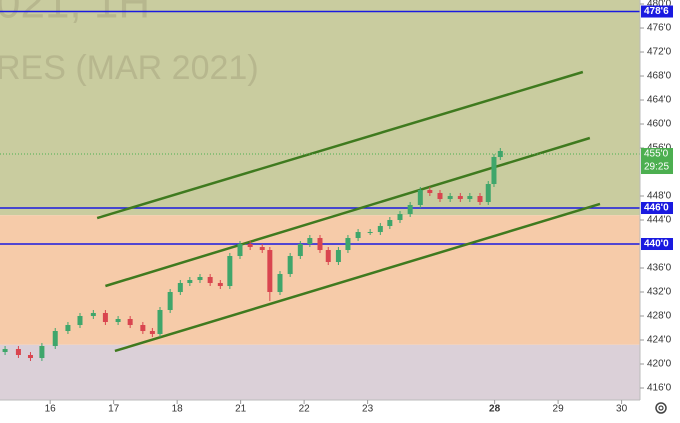  Describe the element at coordinates (661, 408) in the screenshot. I see `settings-icon` at that location.